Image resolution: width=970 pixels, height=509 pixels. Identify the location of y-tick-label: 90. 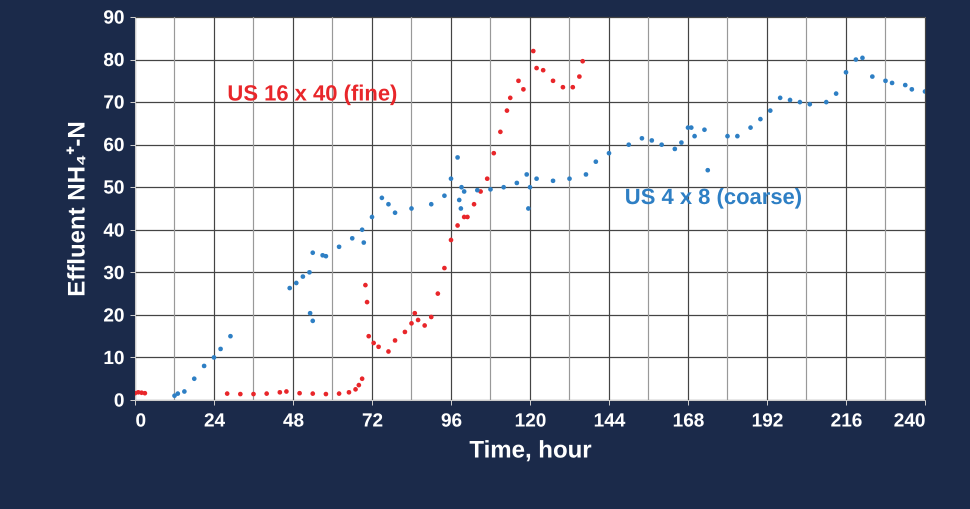
(113, 18).